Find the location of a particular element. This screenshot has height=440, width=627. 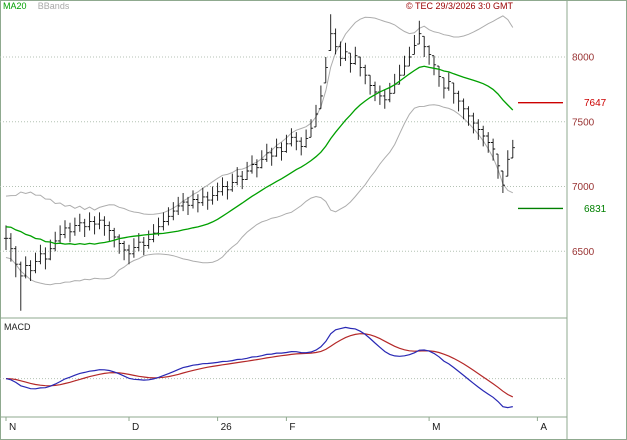

legend: MA20 BBands is located at coordinates (36, 6).